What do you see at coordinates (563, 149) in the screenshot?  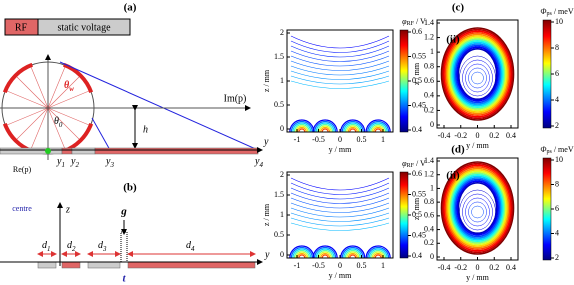 I see `cb-unit: / meV` at bounding box center [563, 149].